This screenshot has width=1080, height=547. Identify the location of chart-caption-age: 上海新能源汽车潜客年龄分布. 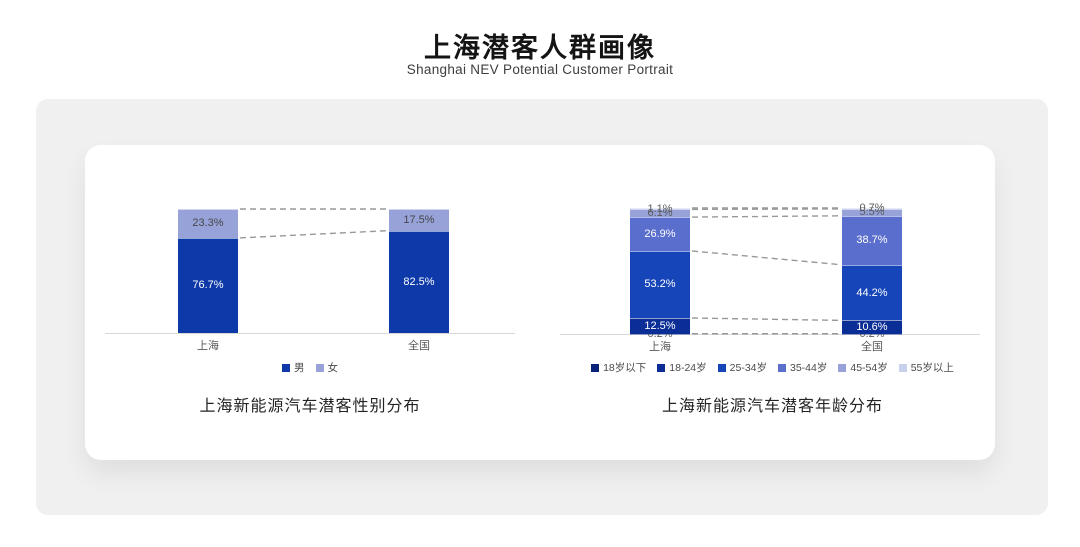
(772, 406).